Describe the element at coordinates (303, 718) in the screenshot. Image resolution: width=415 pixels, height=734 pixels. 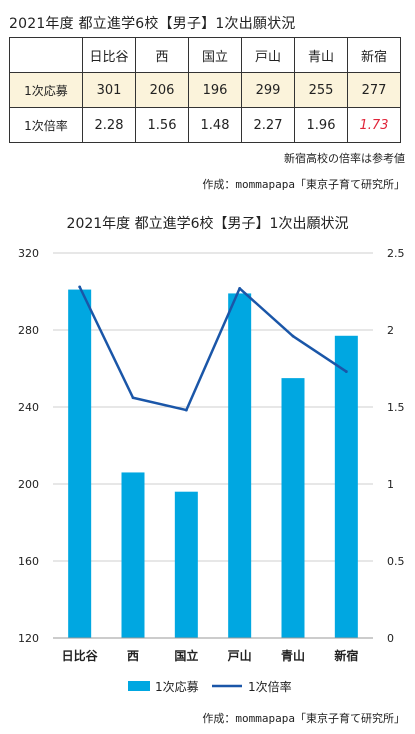
I see `credit-bottom: 作成：mommapapa「東京子育て研究所」` at that location.